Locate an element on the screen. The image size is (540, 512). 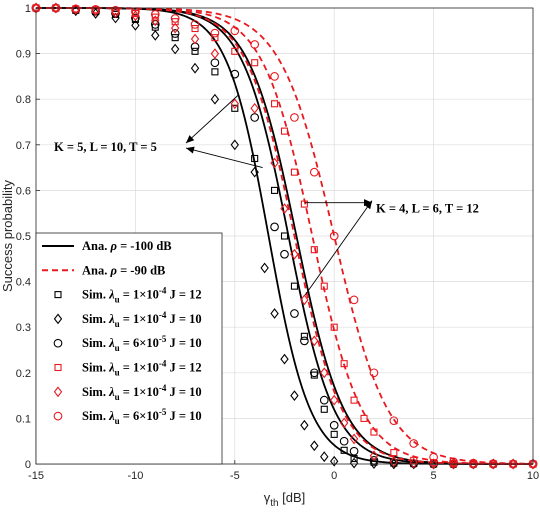
legend-label-sim-r-ci: Sim. λu = 6×10-5 J = 10 is located at coordinates (142, 416).